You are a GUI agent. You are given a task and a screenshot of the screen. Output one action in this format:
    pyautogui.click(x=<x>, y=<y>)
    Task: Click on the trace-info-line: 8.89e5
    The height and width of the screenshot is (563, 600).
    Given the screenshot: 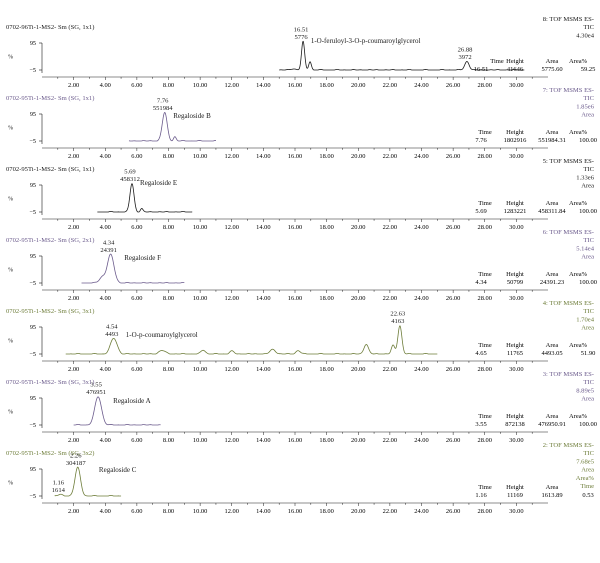 What is the action you would take?
    pyautogui.click(x=585, y=390)
    